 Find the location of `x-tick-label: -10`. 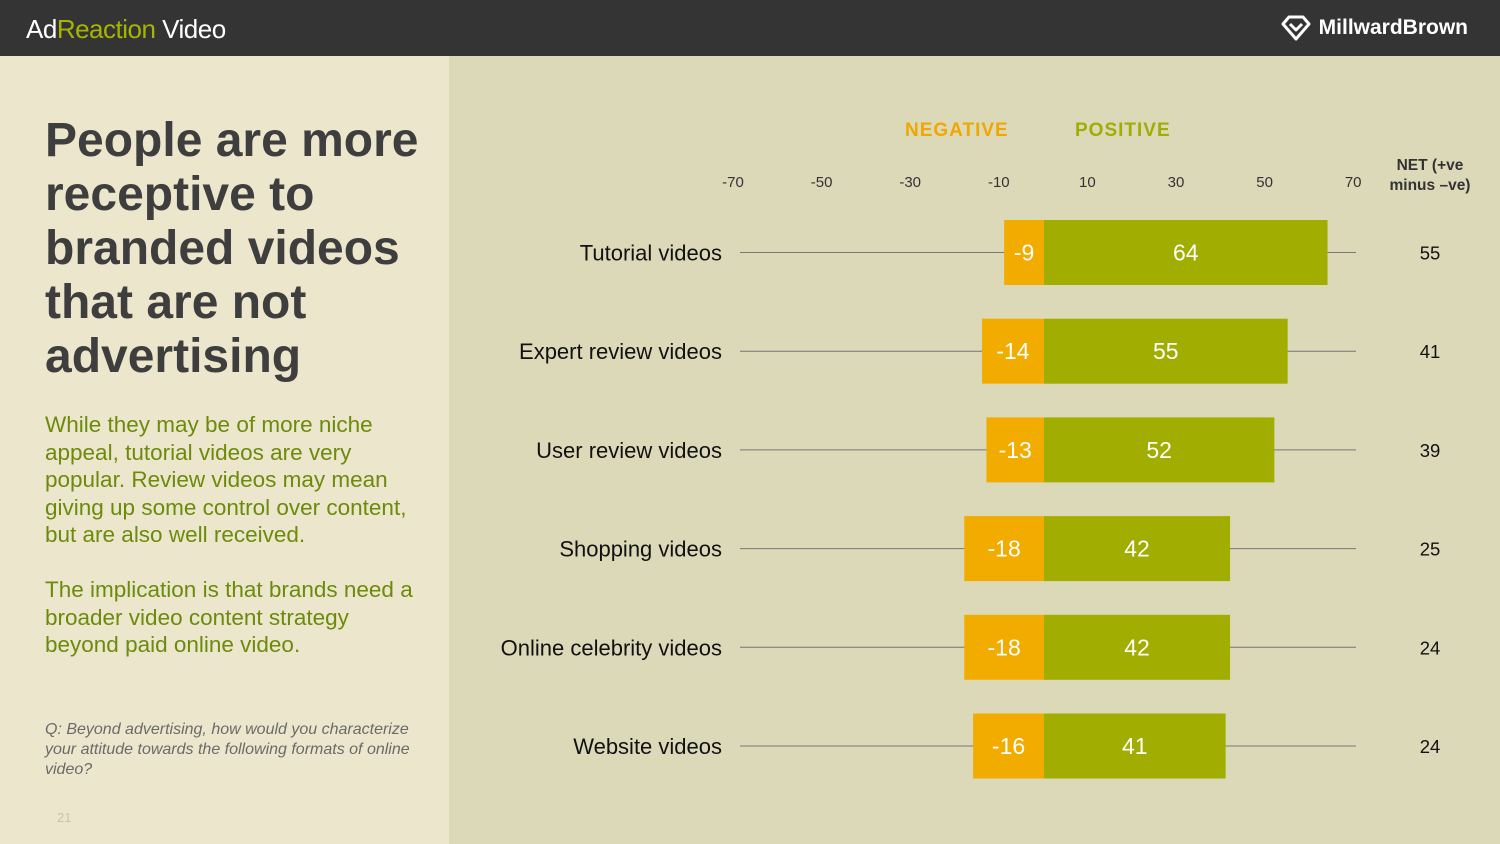

x-tick-label: -10 is located at coordinates (999, 182).